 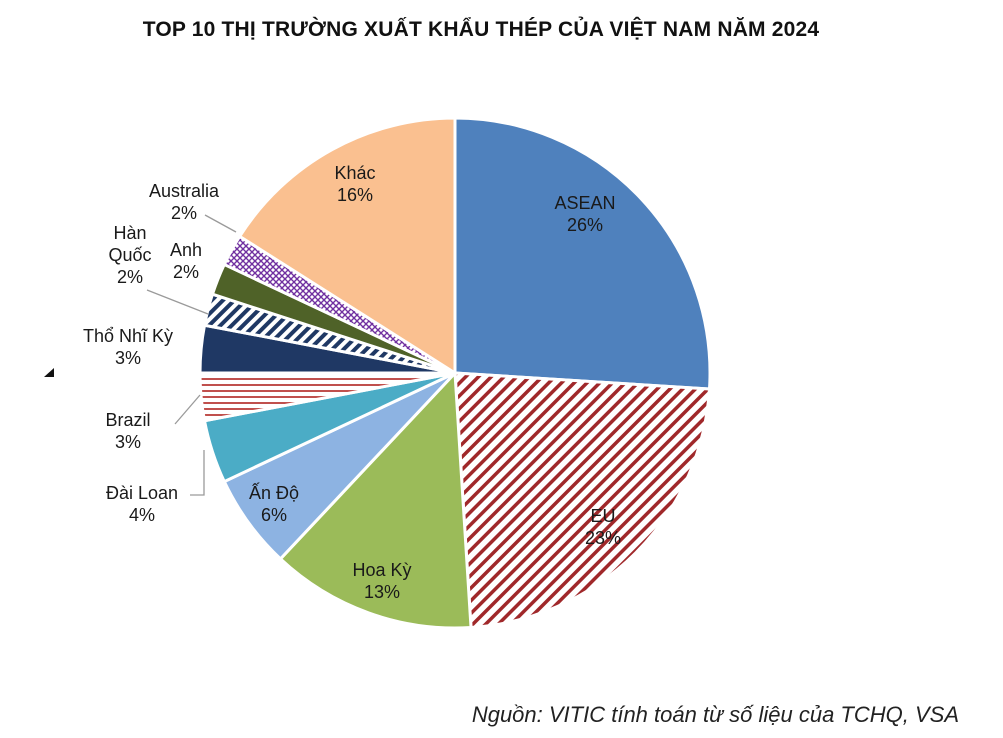 I want to click on data-label-value-hoa-ky: 13%, so click(x=382, y=592).